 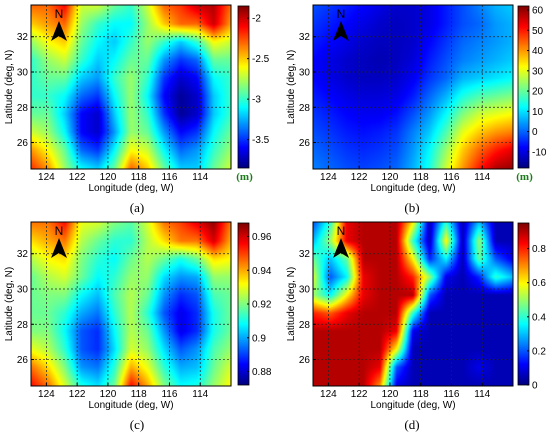 I want to click on colorbar-tick-label: -2, so click(x=256, y=19).